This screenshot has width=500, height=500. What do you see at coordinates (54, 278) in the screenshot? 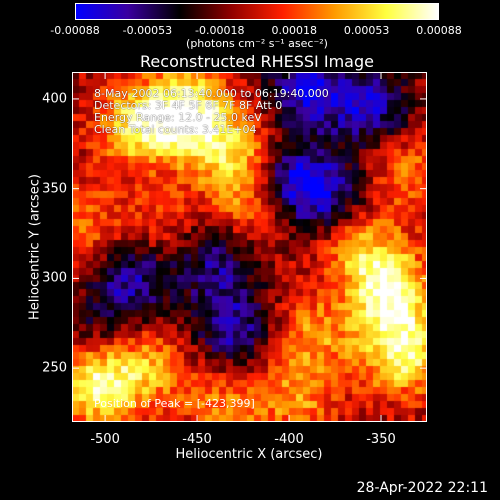
I see `y-tick-label: 300` at bounding box center [54, 278].